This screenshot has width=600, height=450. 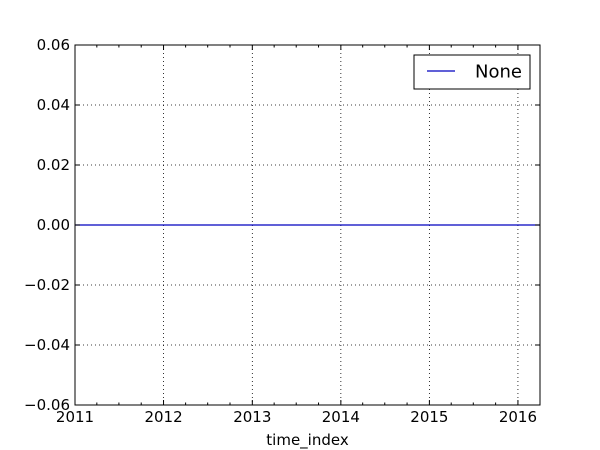 I want to click on x-tick-label: 2016, so click(x=518, y=417).